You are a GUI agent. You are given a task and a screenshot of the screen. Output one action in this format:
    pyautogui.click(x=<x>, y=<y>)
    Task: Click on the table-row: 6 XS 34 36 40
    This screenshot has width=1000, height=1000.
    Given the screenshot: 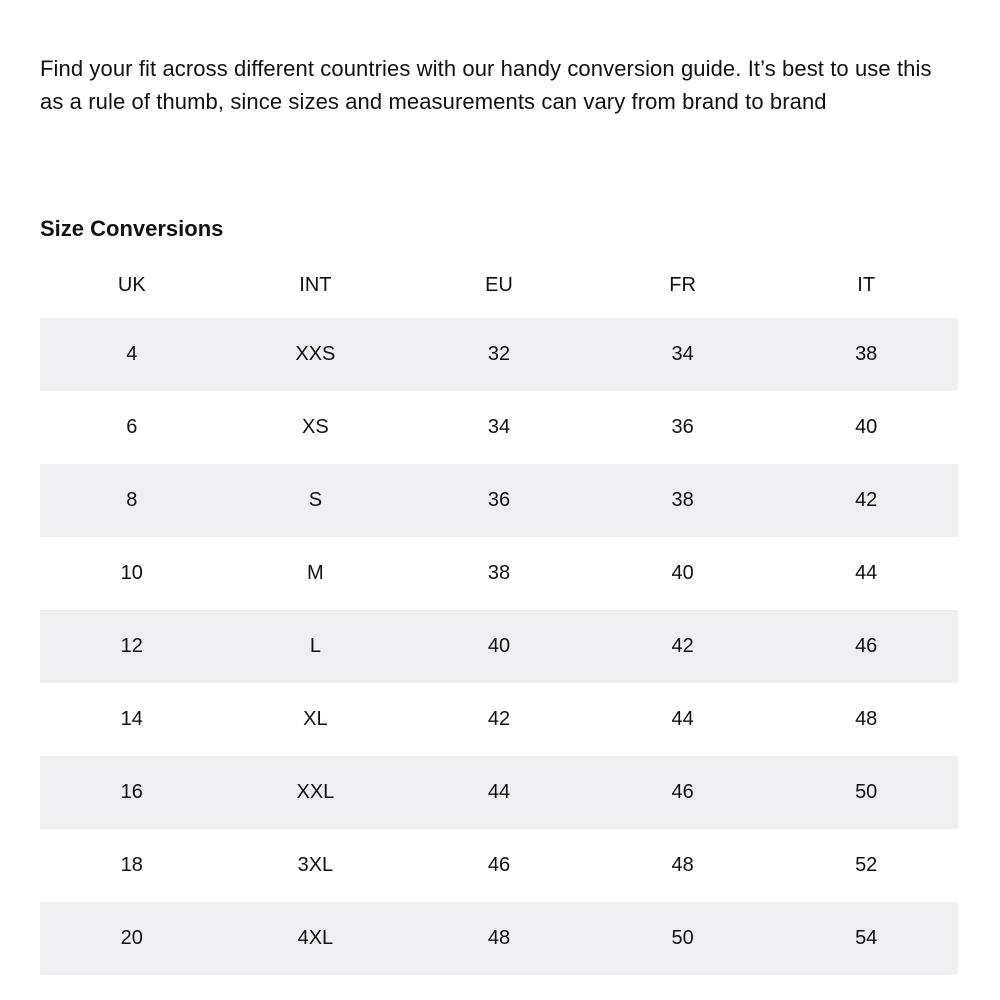 What is the action you would take?
    pyautogui.click(x=499, y=427)
    